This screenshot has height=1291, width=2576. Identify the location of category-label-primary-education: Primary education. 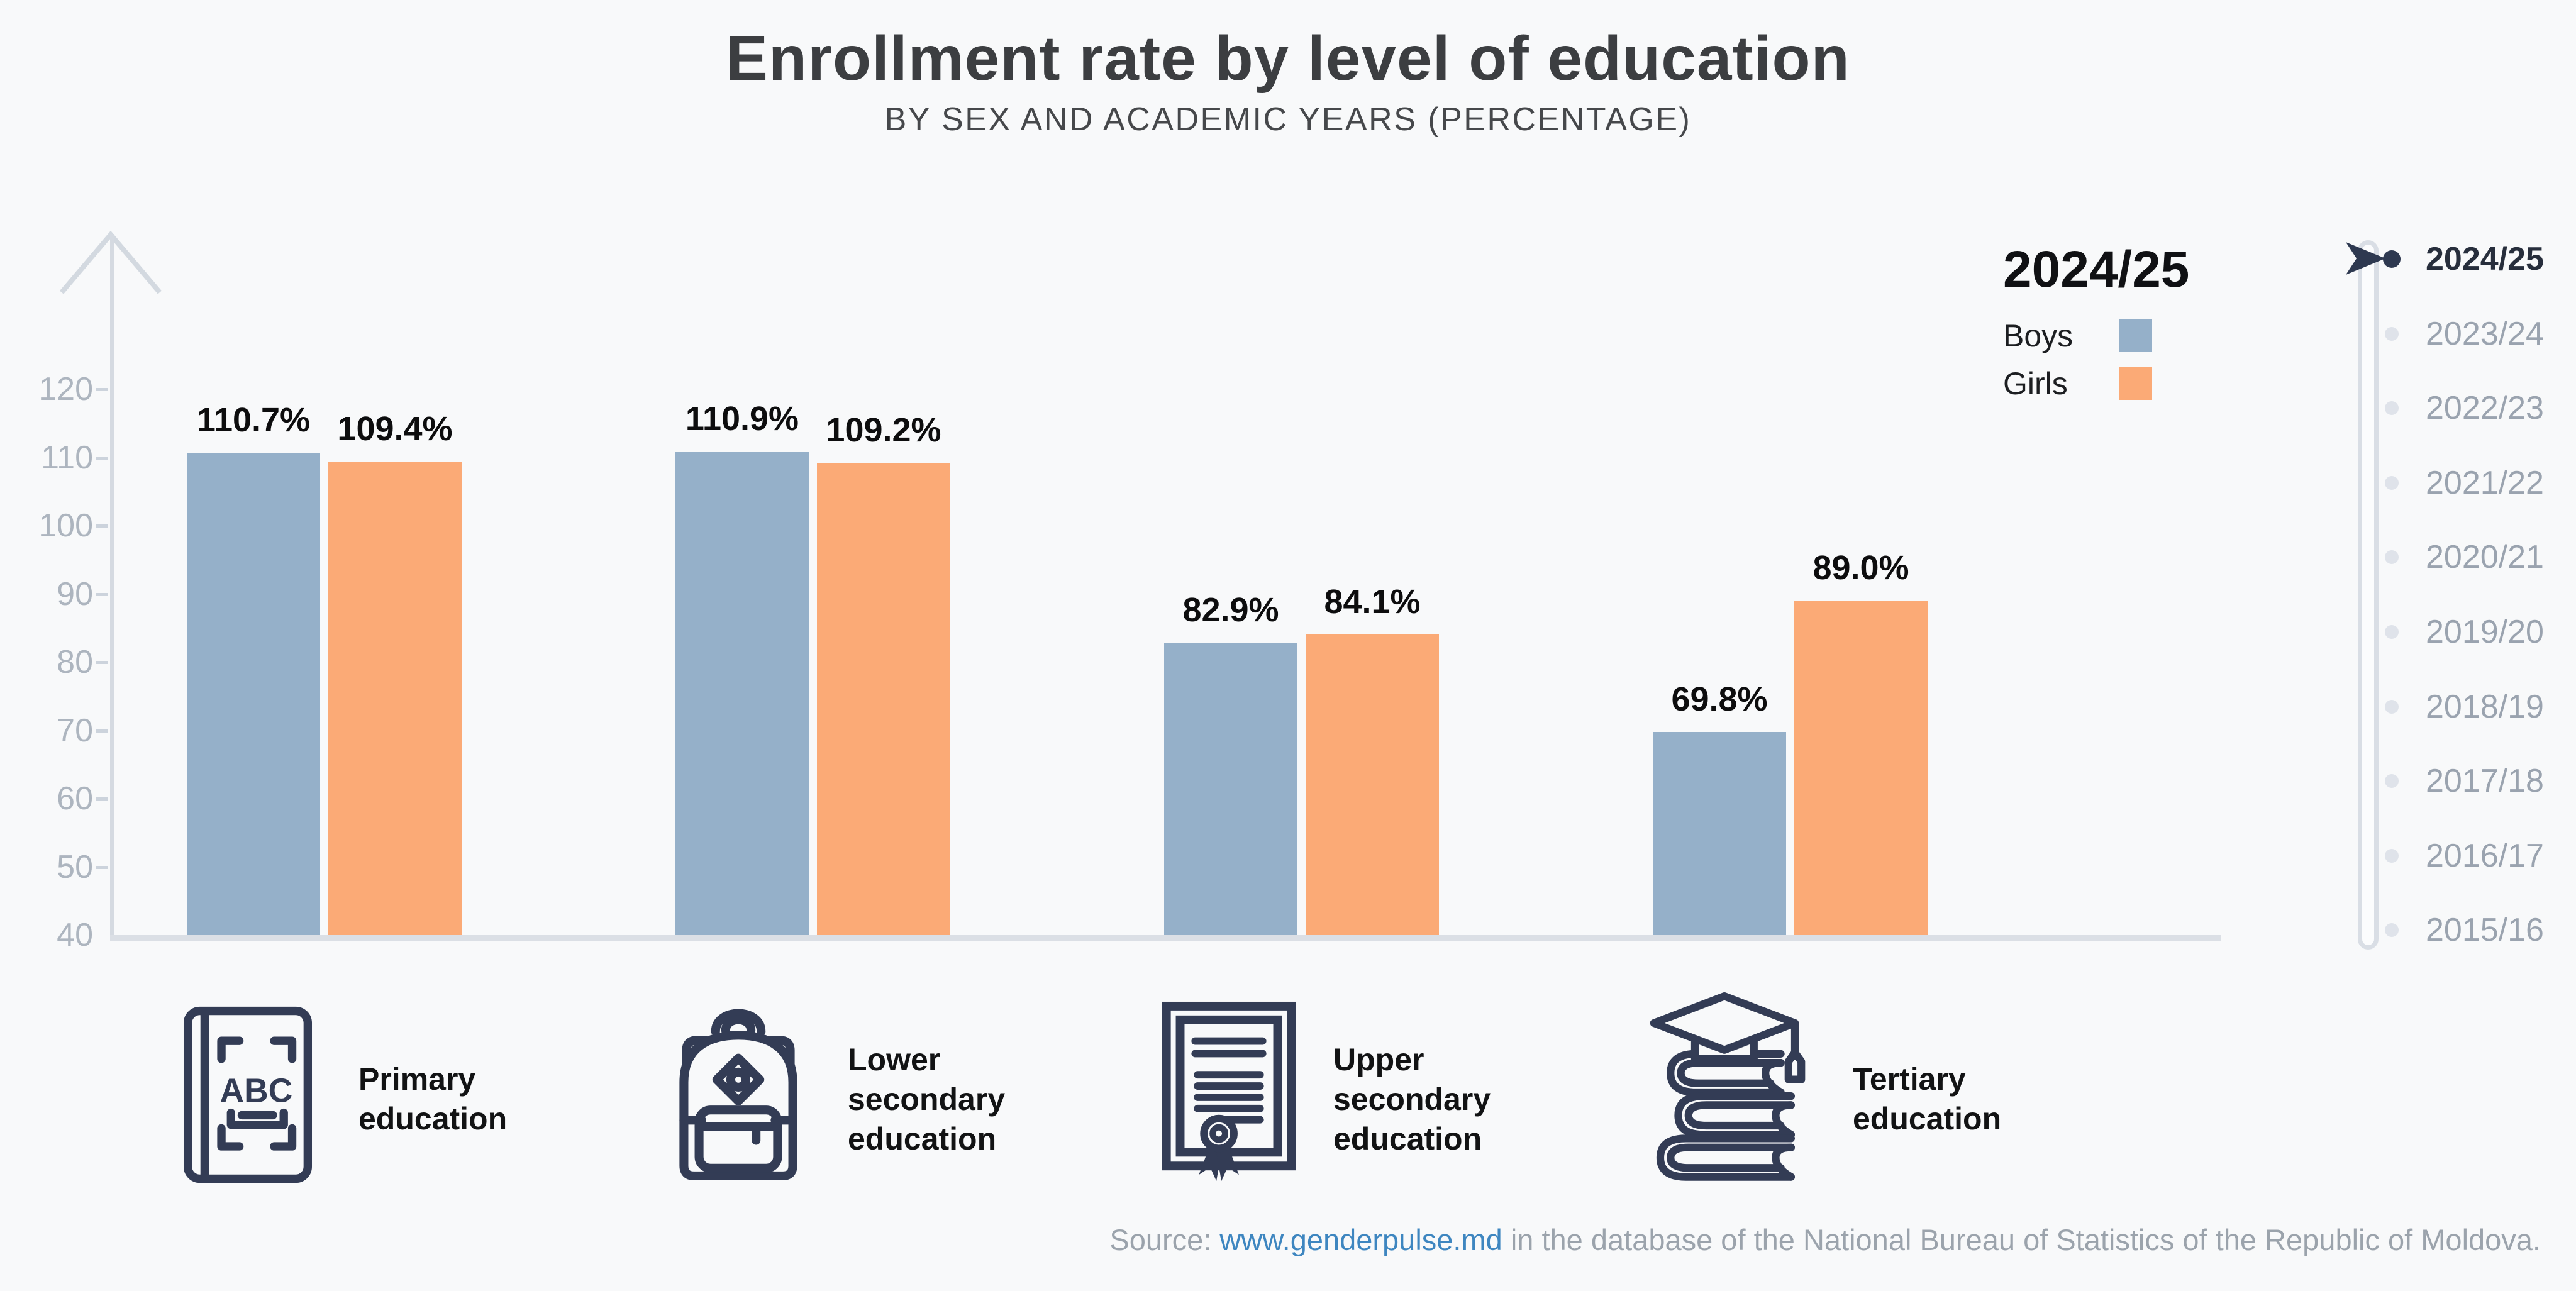
(433, 1098).